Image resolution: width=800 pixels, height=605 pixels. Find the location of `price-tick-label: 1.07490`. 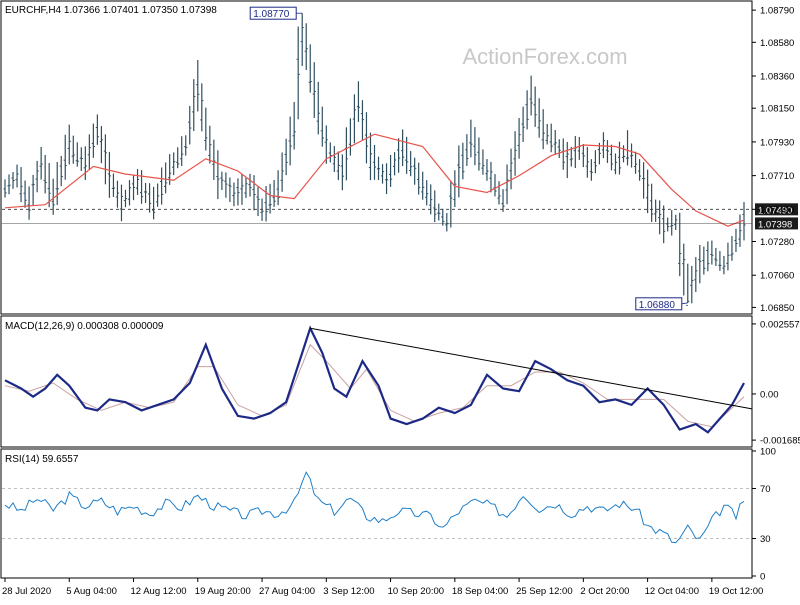

price-tick-label: 1.07490 is located at coordinates (777, 210).